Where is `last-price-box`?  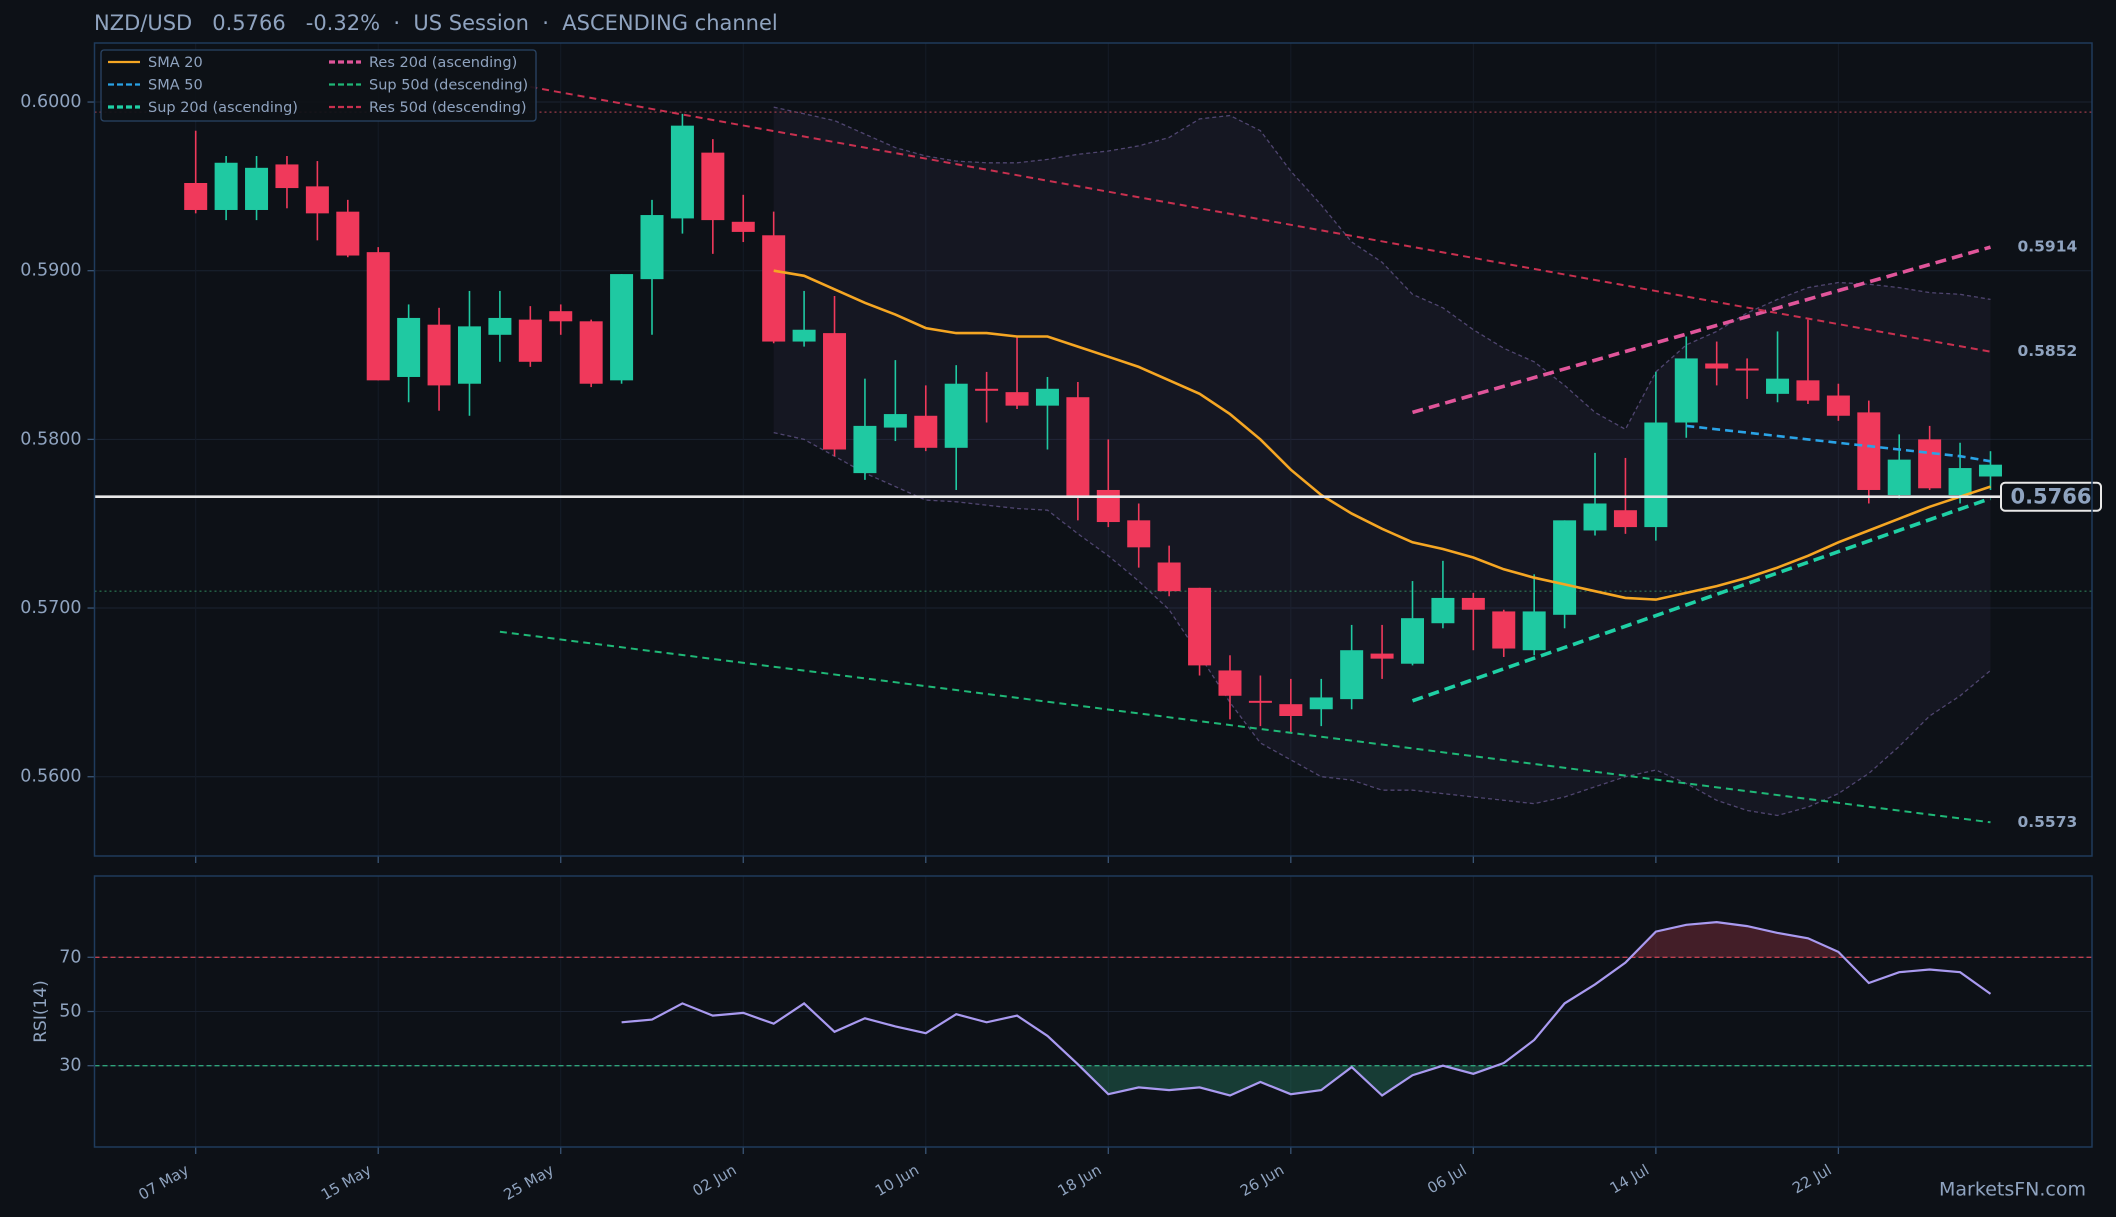
last-price-box is located at coordinates (2051, 496).